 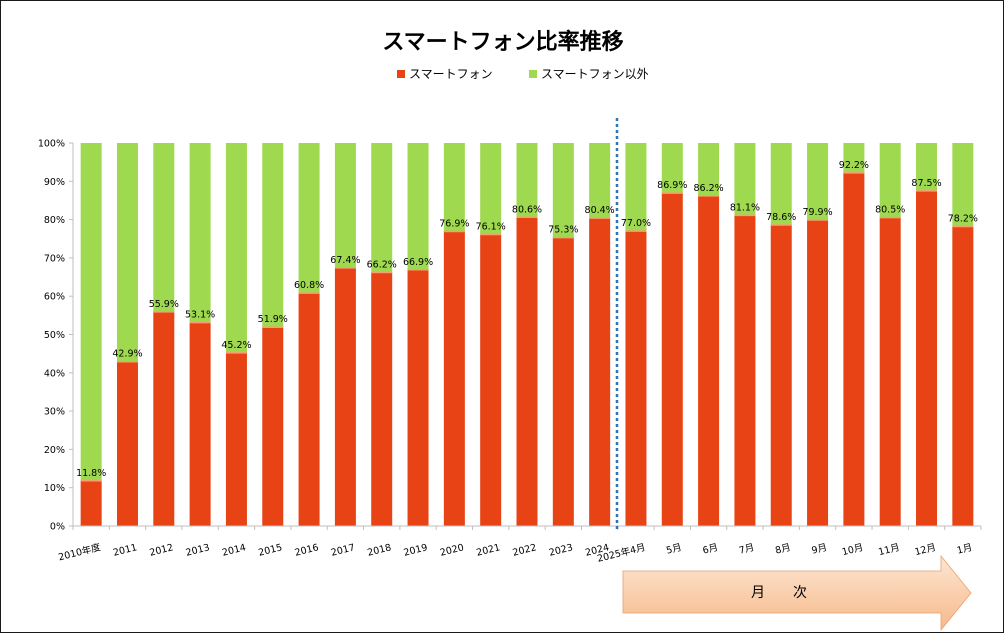 What do you see at coordinates (745, 207) in the screenshot?
I see `data-label: 81.1%` at bounding box center [745, 207].